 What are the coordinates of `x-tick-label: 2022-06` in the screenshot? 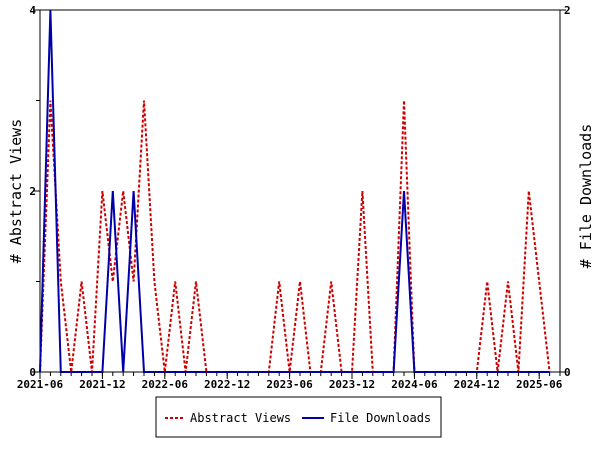 It's located at (165, 384).